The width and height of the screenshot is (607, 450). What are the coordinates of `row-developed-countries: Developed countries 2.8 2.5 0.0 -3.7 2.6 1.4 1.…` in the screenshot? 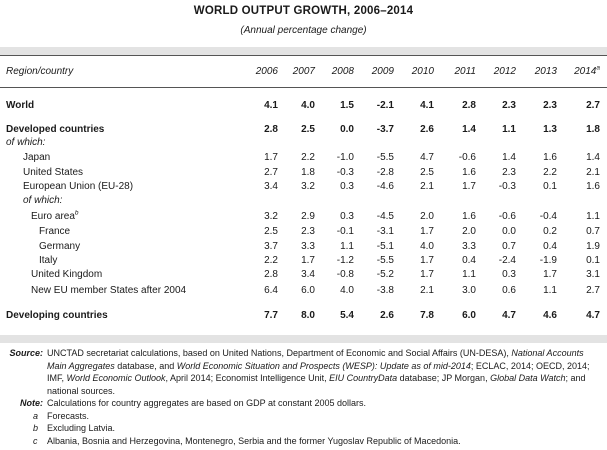 It's located at (303, 131).